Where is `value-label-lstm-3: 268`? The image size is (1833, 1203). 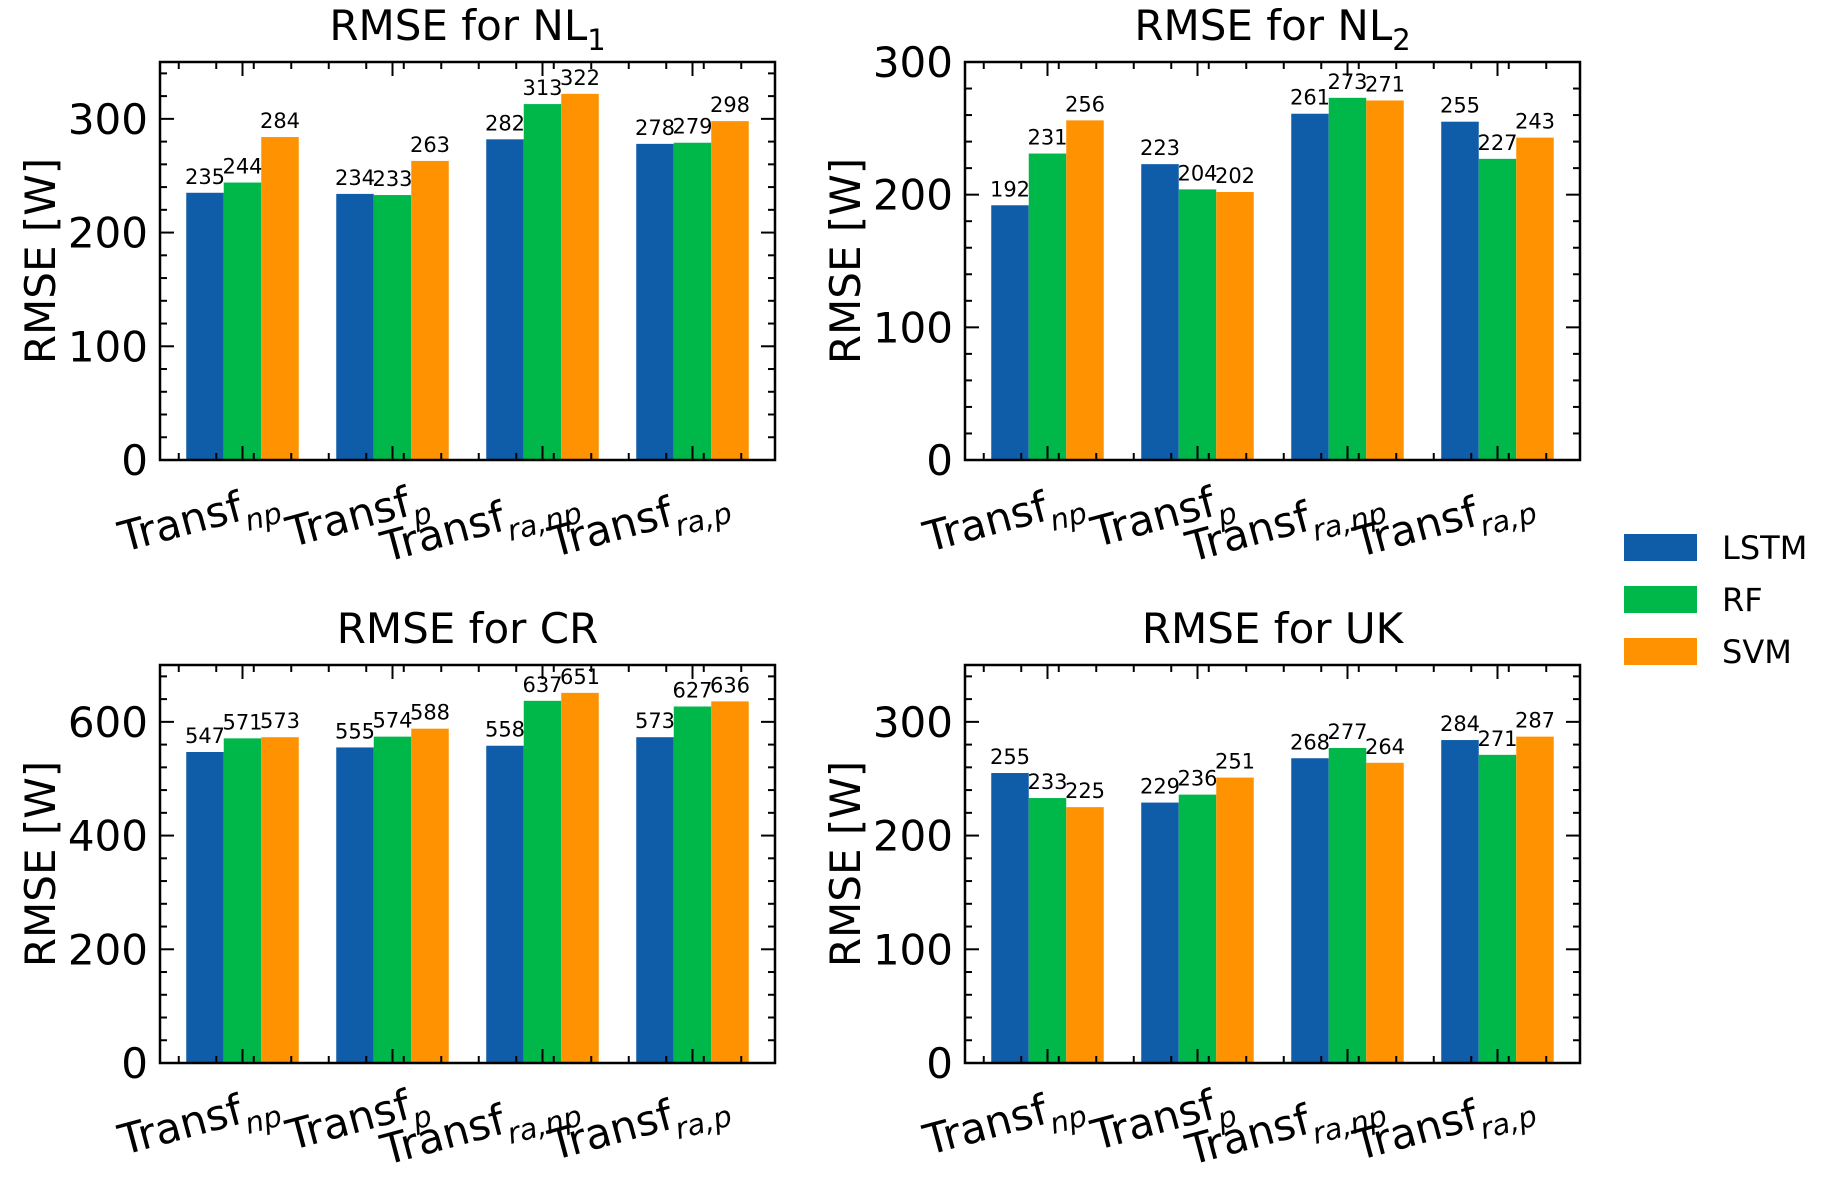 value-label-lstm-3: 268 is located at coordinates (1310, 742).